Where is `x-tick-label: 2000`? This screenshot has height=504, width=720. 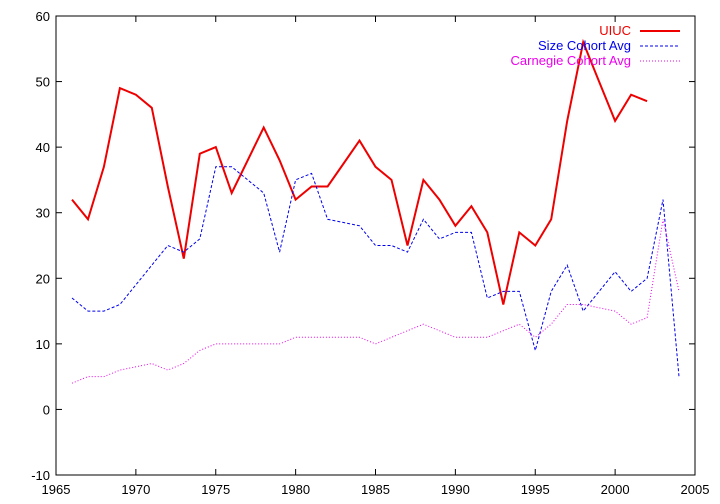 x-tick-label: 2000 is located at coordinates (615, 489).